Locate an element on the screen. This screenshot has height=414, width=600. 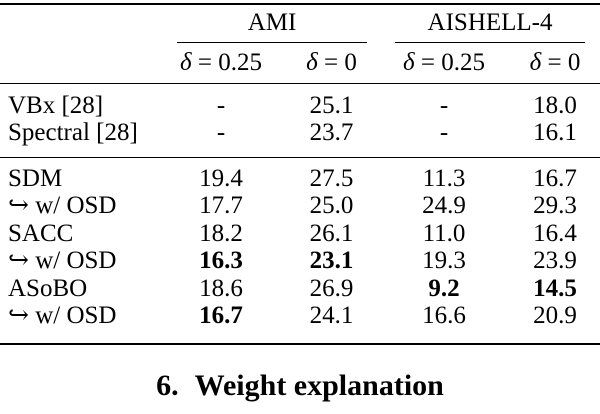
cell-value: 24.9 is located at coordinates (444, 205).